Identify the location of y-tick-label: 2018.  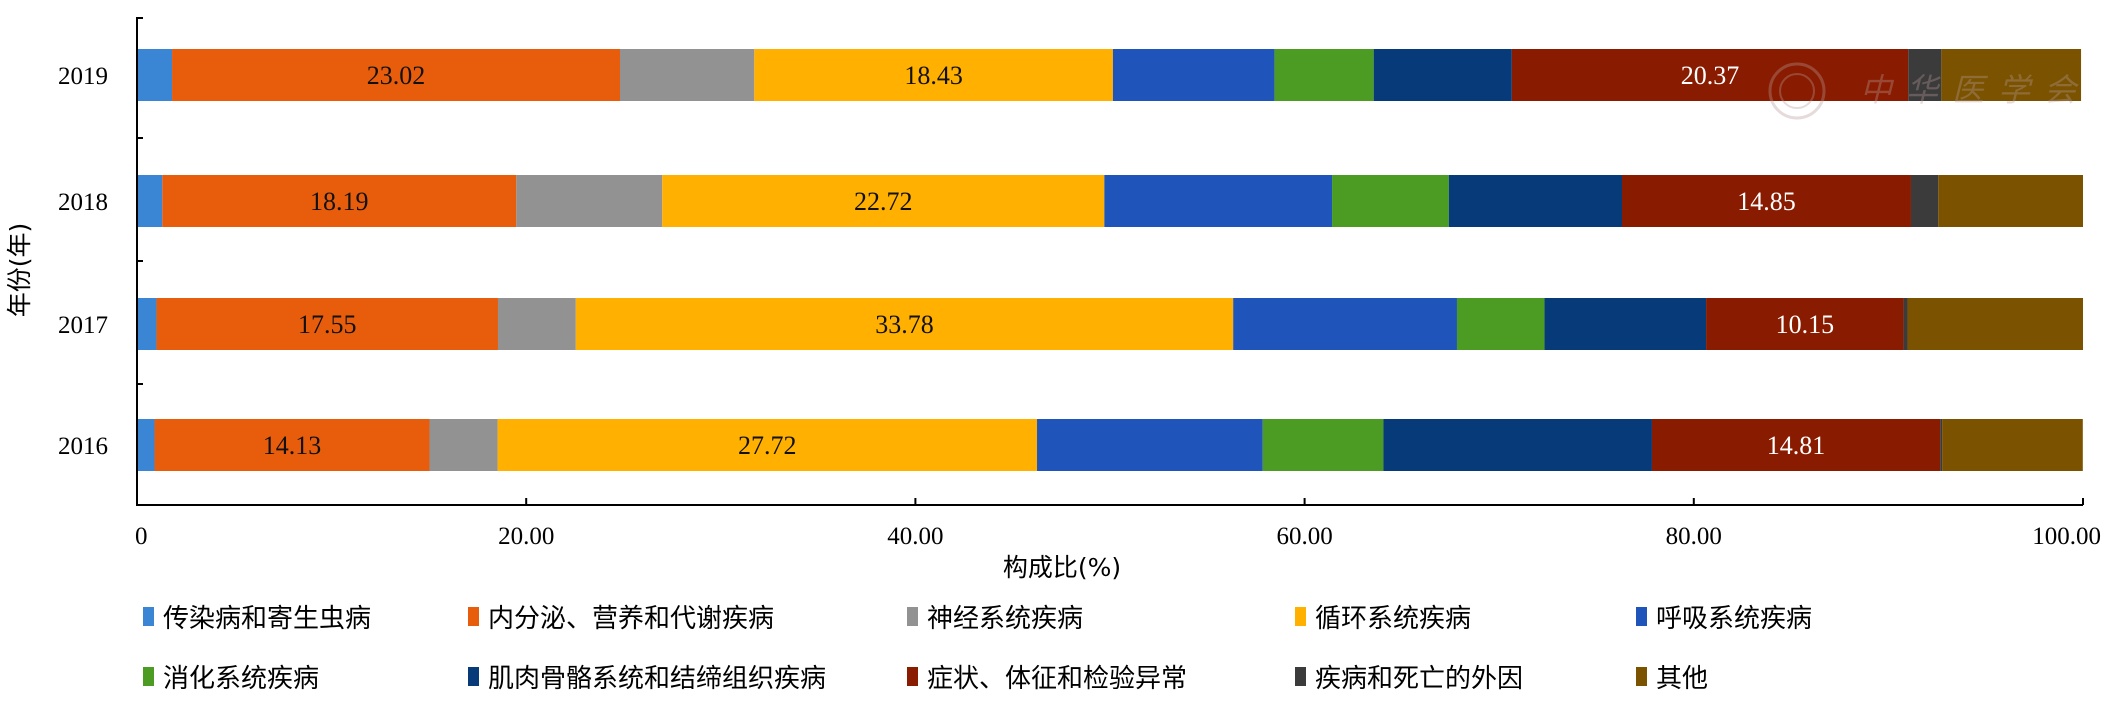
(83, 202).